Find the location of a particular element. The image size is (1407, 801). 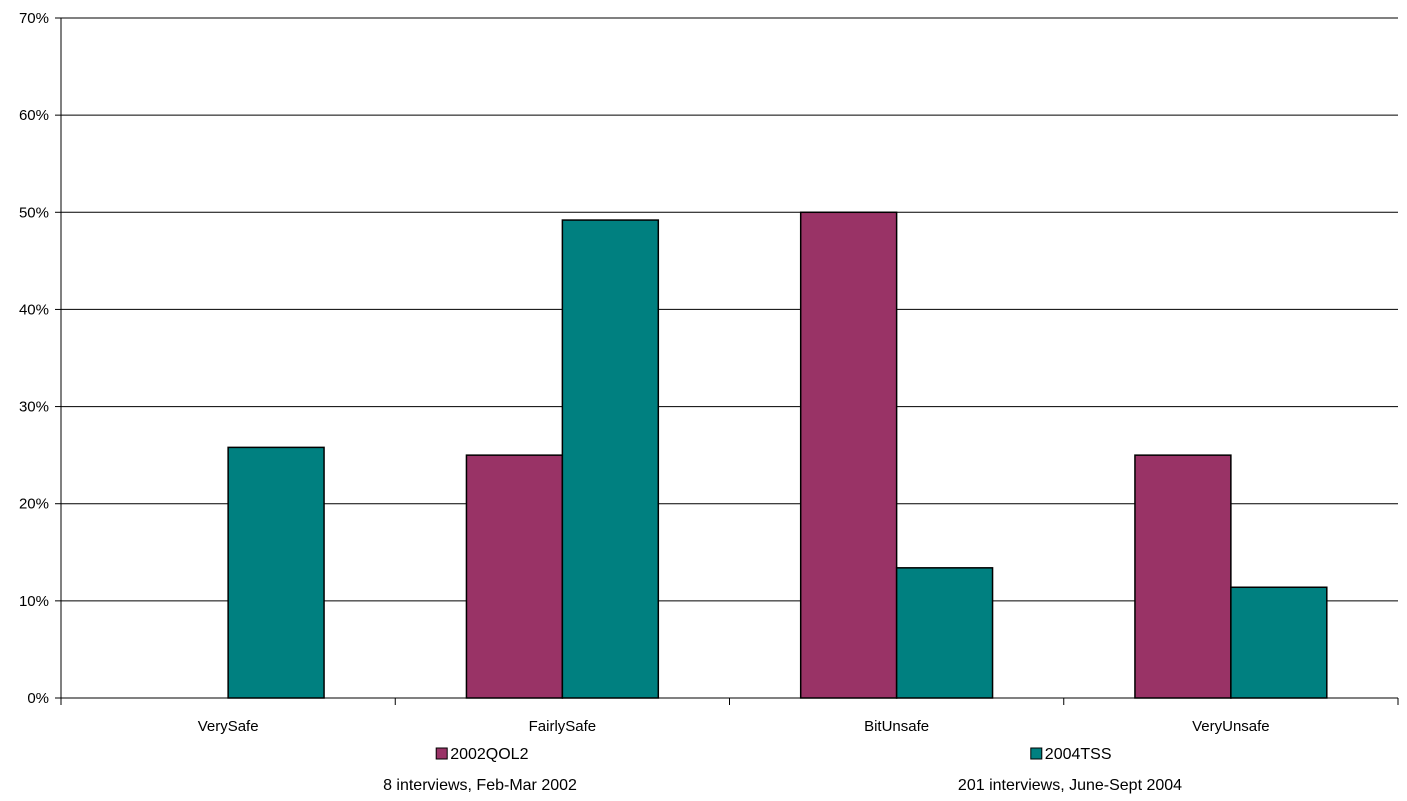

y-tick-label: 0% is located at coordinates (38, 698).